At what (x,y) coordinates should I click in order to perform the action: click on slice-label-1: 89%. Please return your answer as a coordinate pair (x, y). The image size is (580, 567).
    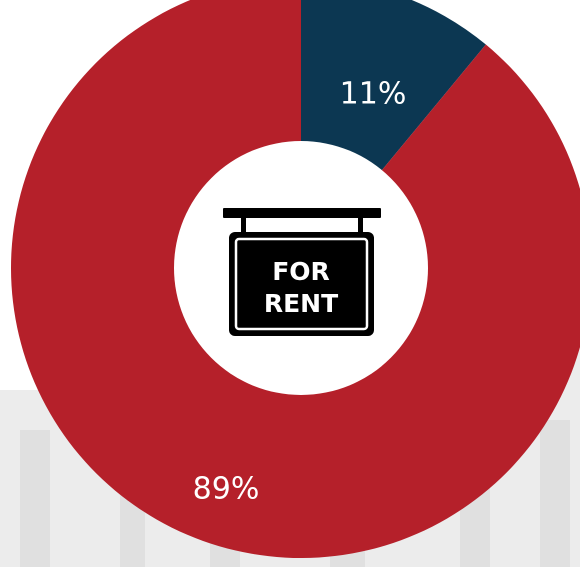
    Looking at the image, I should click on (226, 489).